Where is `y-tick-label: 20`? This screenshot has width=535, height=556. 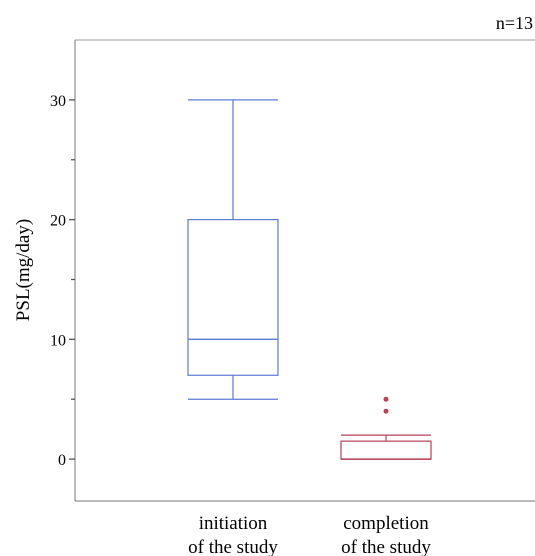
y-tick-label: 20 is located at coordinates (58, 221).